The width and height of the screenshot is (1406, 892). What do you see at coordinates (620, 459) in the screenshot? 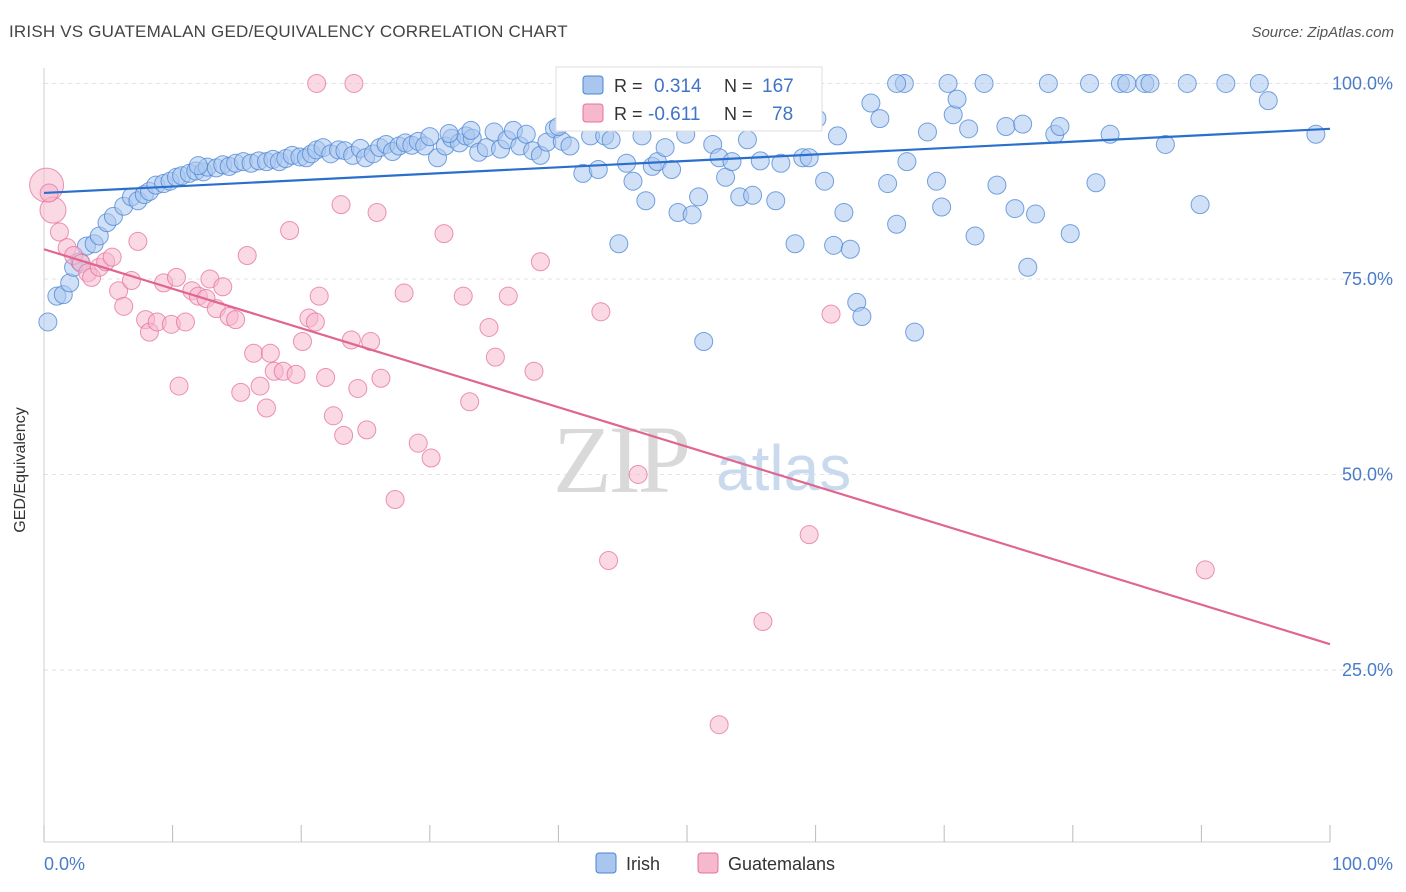
I see `watermark-zip: ZIP` at bounding box center [620, 459].